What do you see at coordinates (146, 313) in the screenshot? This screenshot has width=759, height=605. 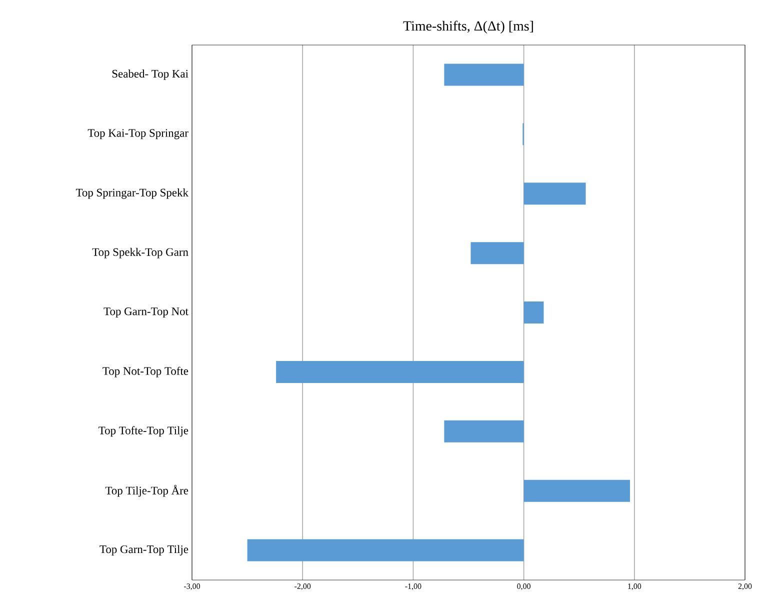 I see `y-tick-label: Top Garn-Top Not` at bounding box center [146, 313].